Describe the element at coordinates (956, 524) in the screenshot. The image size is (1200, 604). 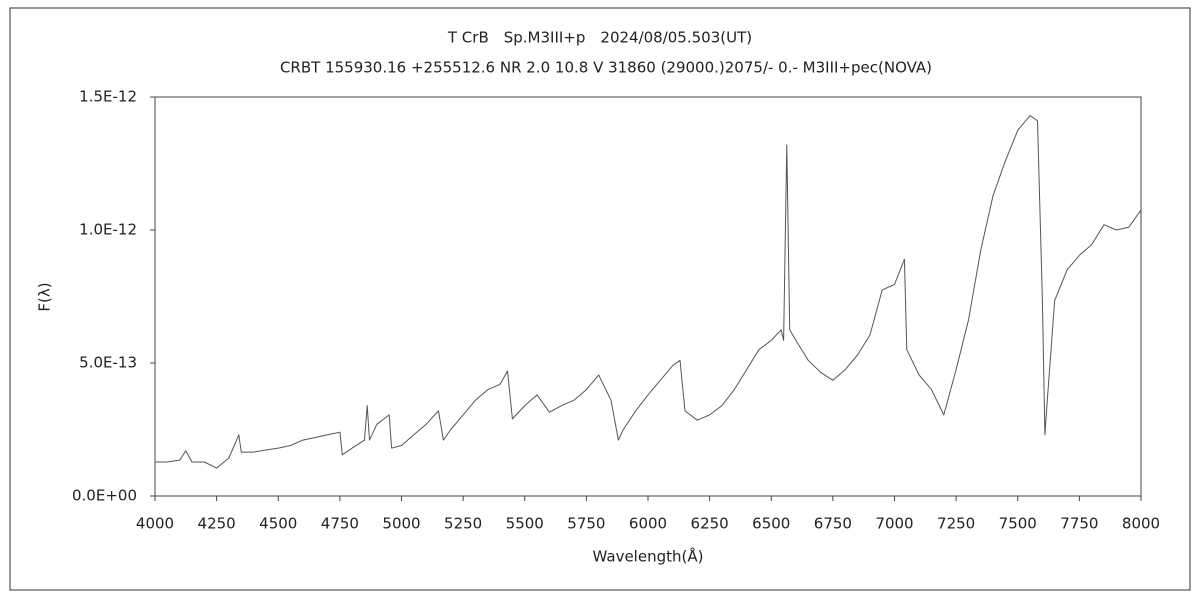
I see `x-tick-label: 7250` at that location.